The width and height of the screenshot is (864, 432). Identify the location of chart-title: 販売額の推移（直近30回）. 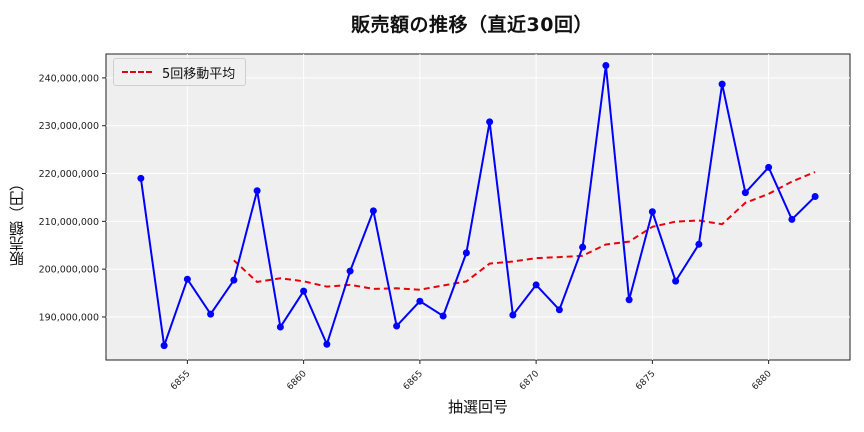
(472, 25).